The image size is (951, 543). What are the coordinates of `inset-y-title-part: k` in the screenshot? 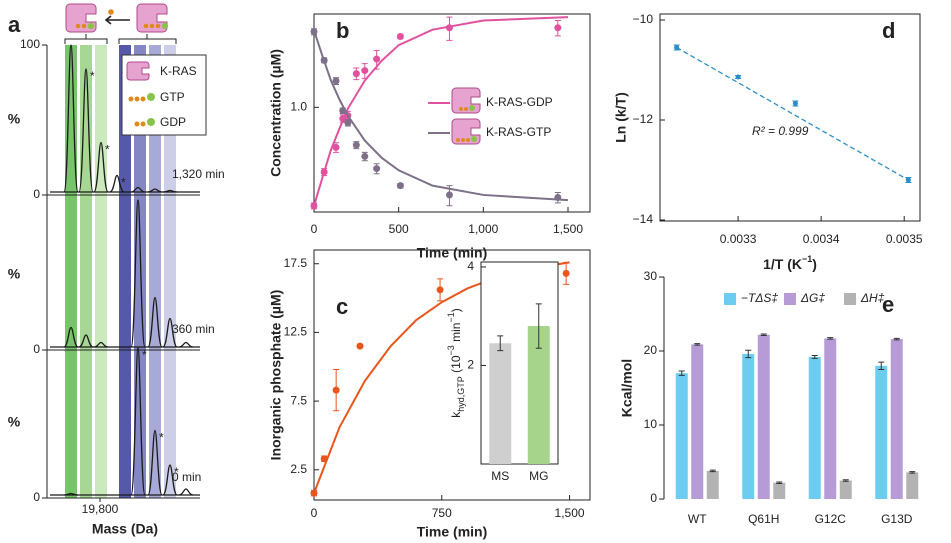 It's located at (456, 414).